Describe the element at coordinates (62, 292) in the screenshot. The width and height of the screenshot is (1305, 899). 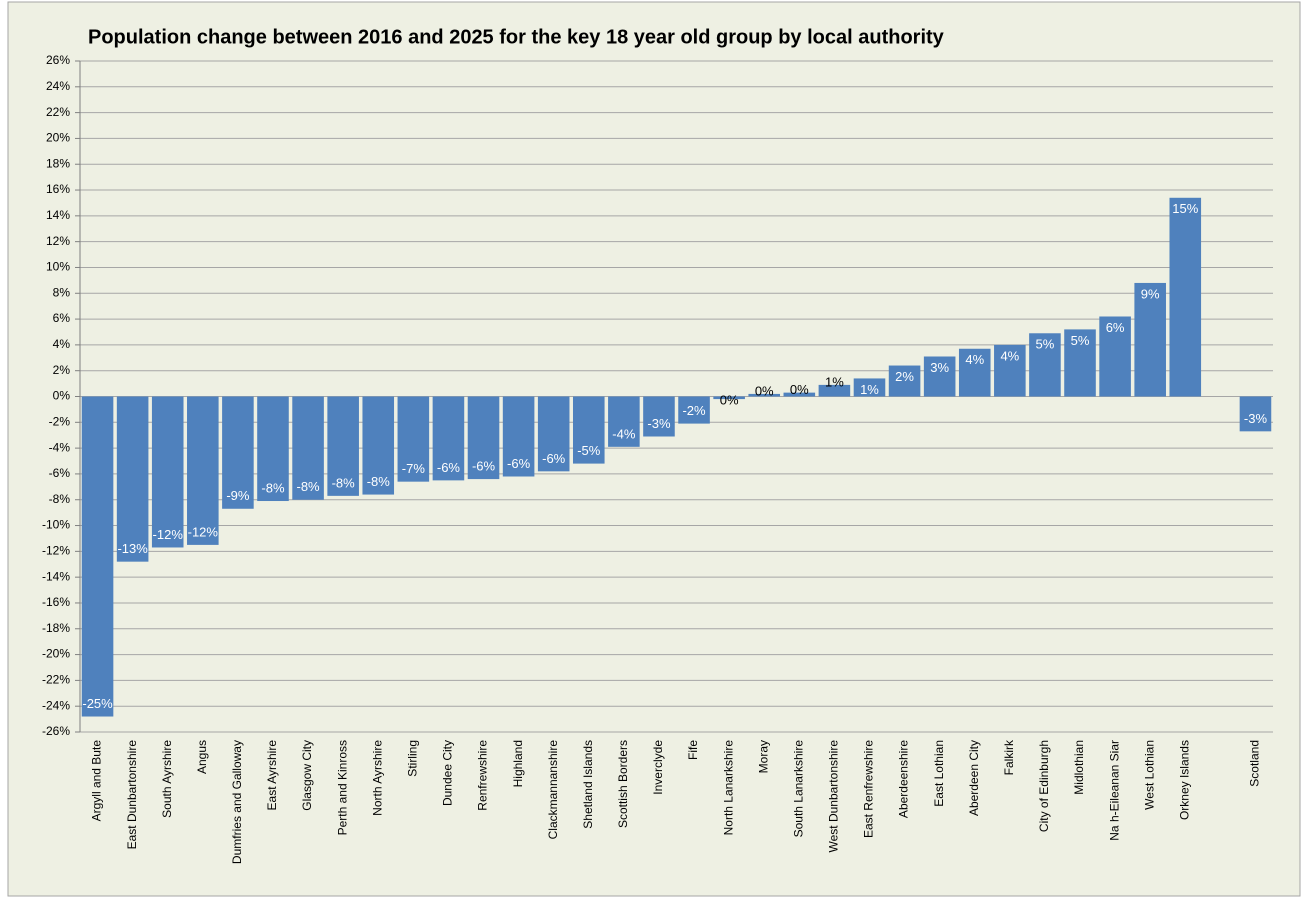
I see `y-tick-label: 8%` at that location.